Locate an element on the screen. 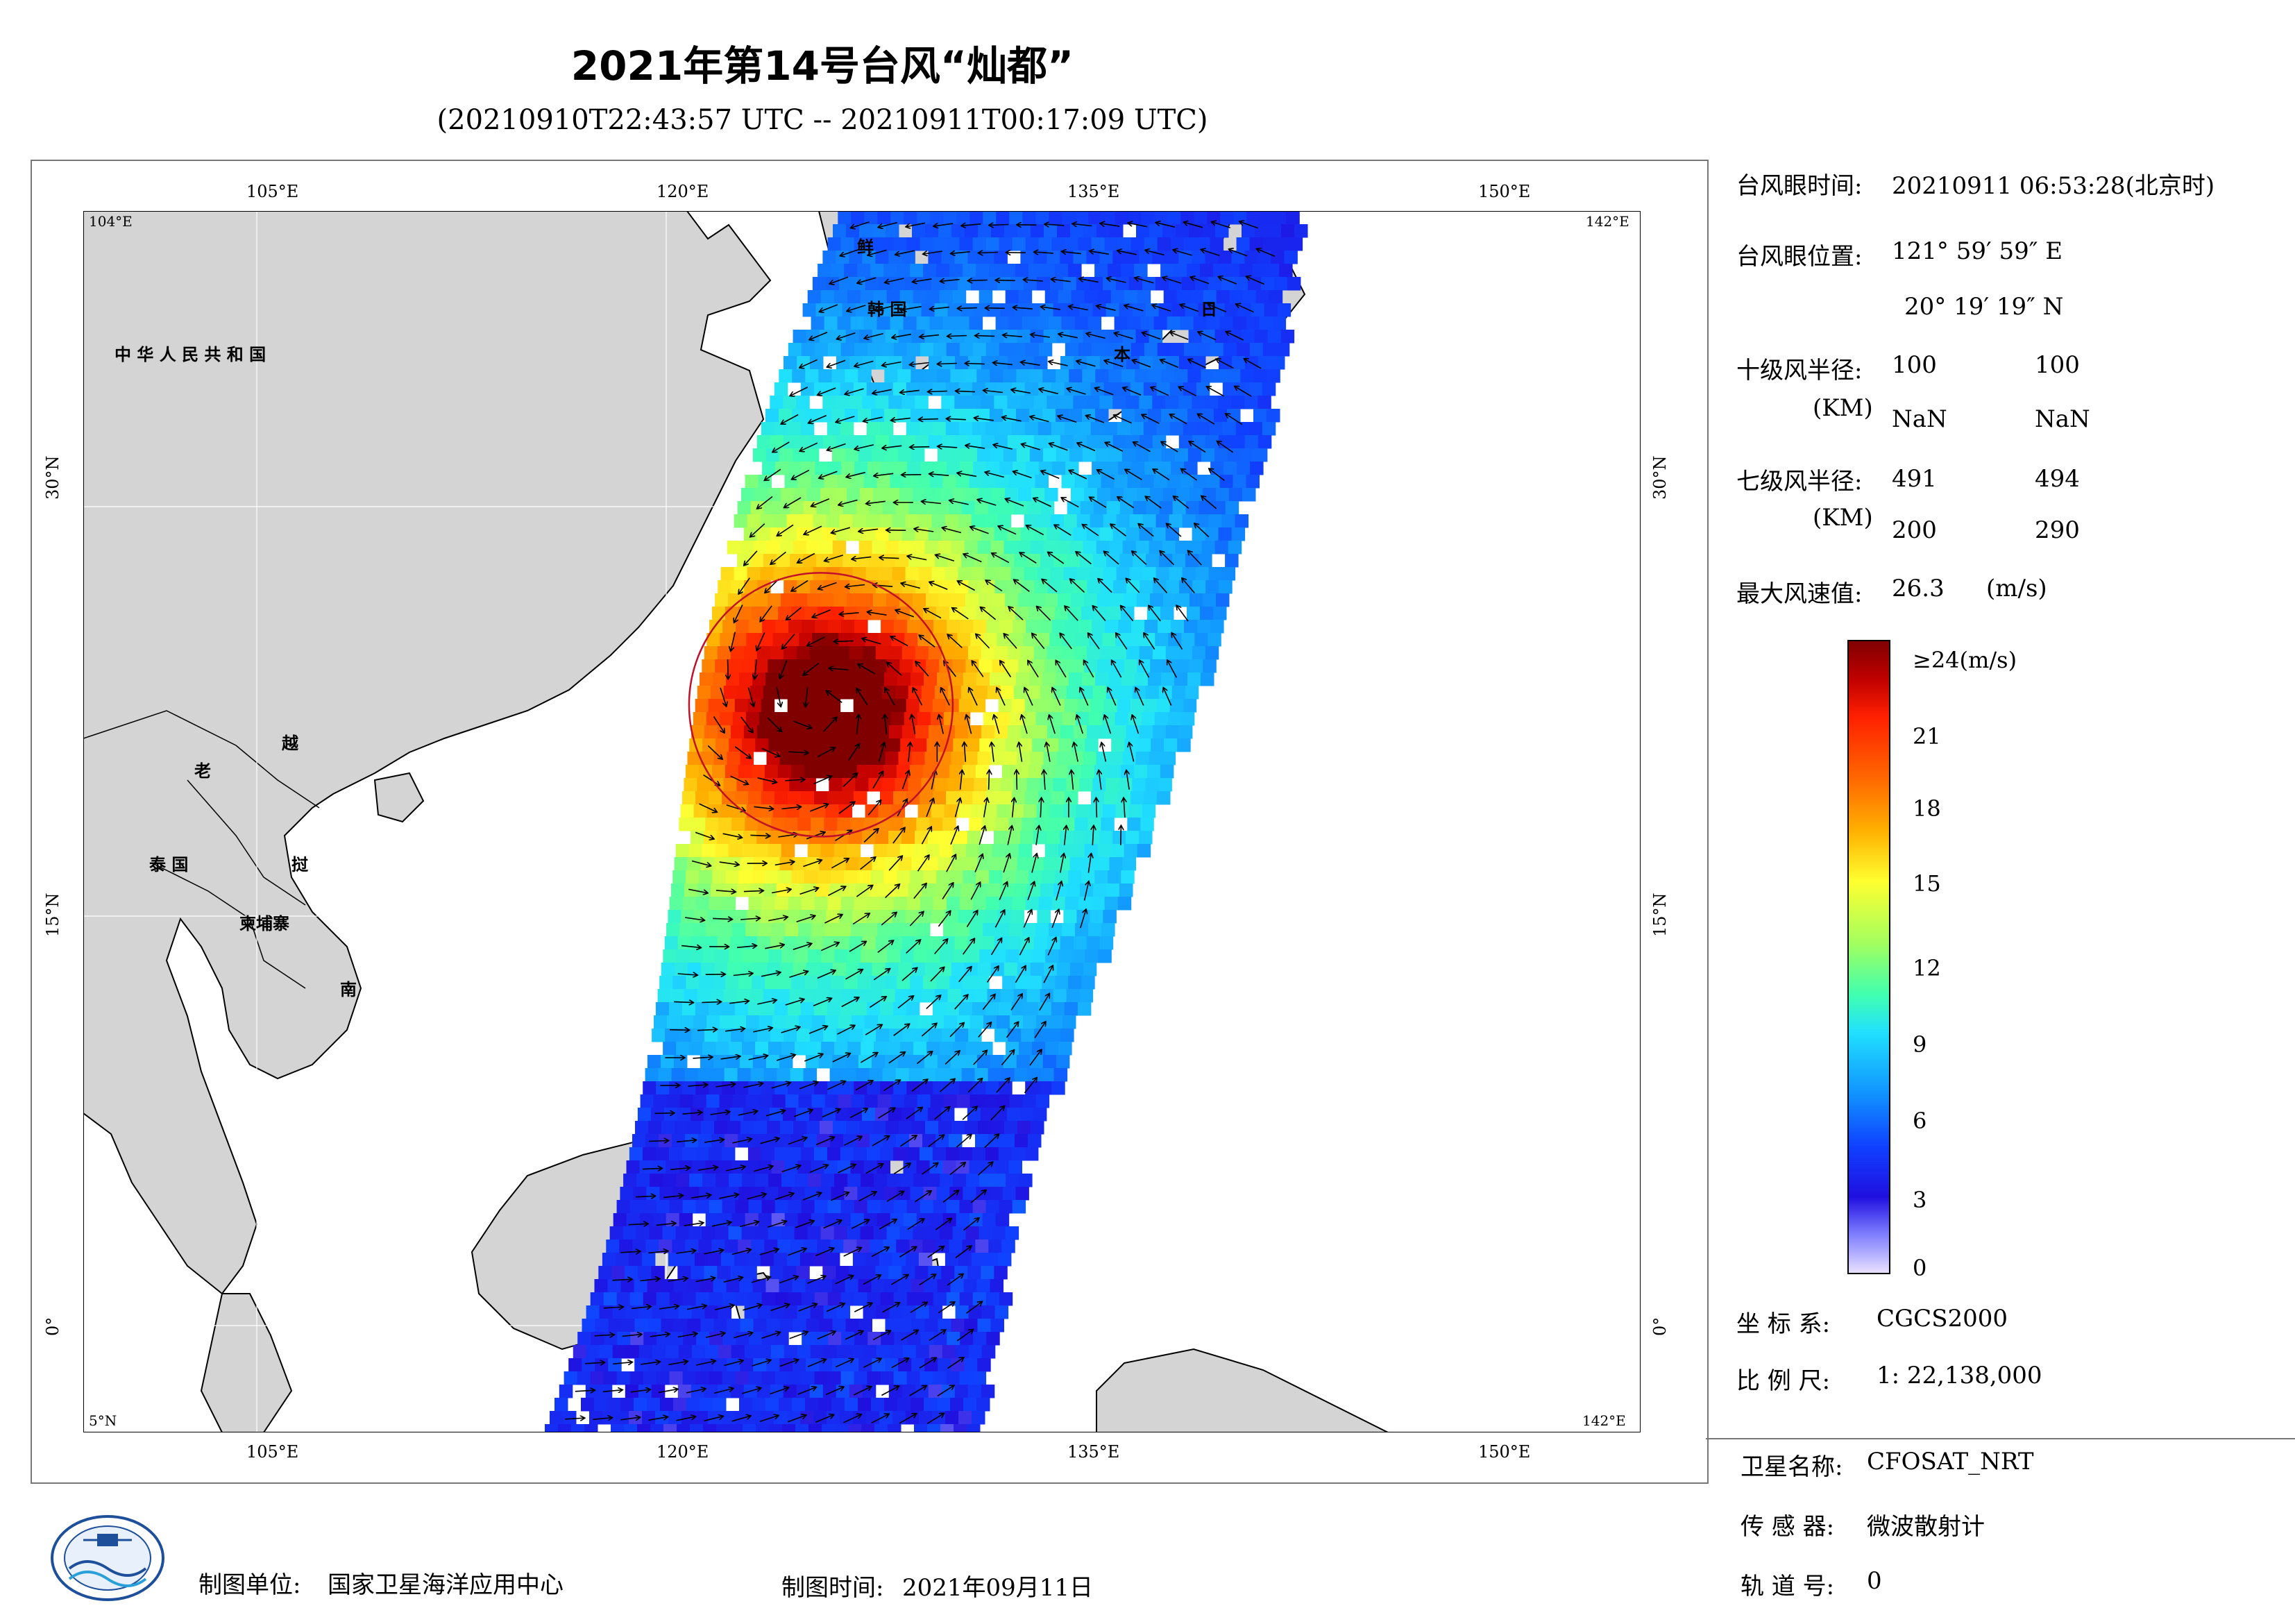 The image size is (2295, 1624). lon-tick-bottom-150: 150°E is located at coordinates (1504, 1452).